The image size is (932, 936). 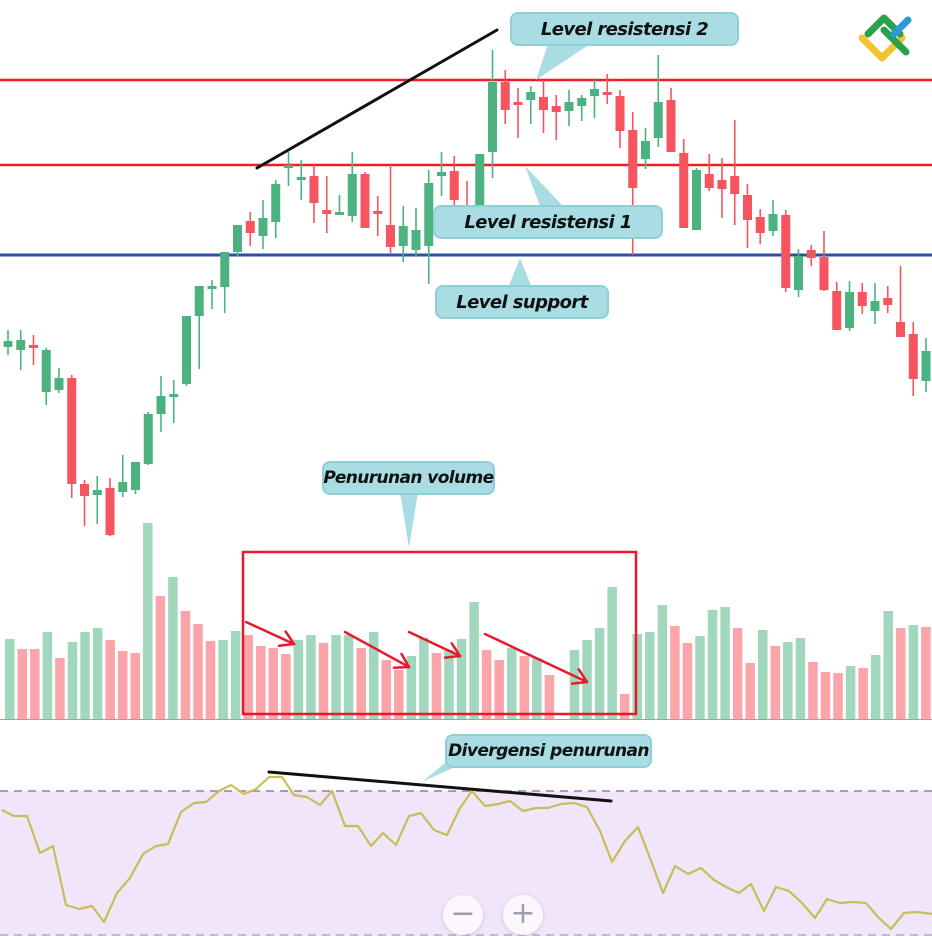 I want to click on callout-volume: Penurunan volume, so click(x=408, y=478).